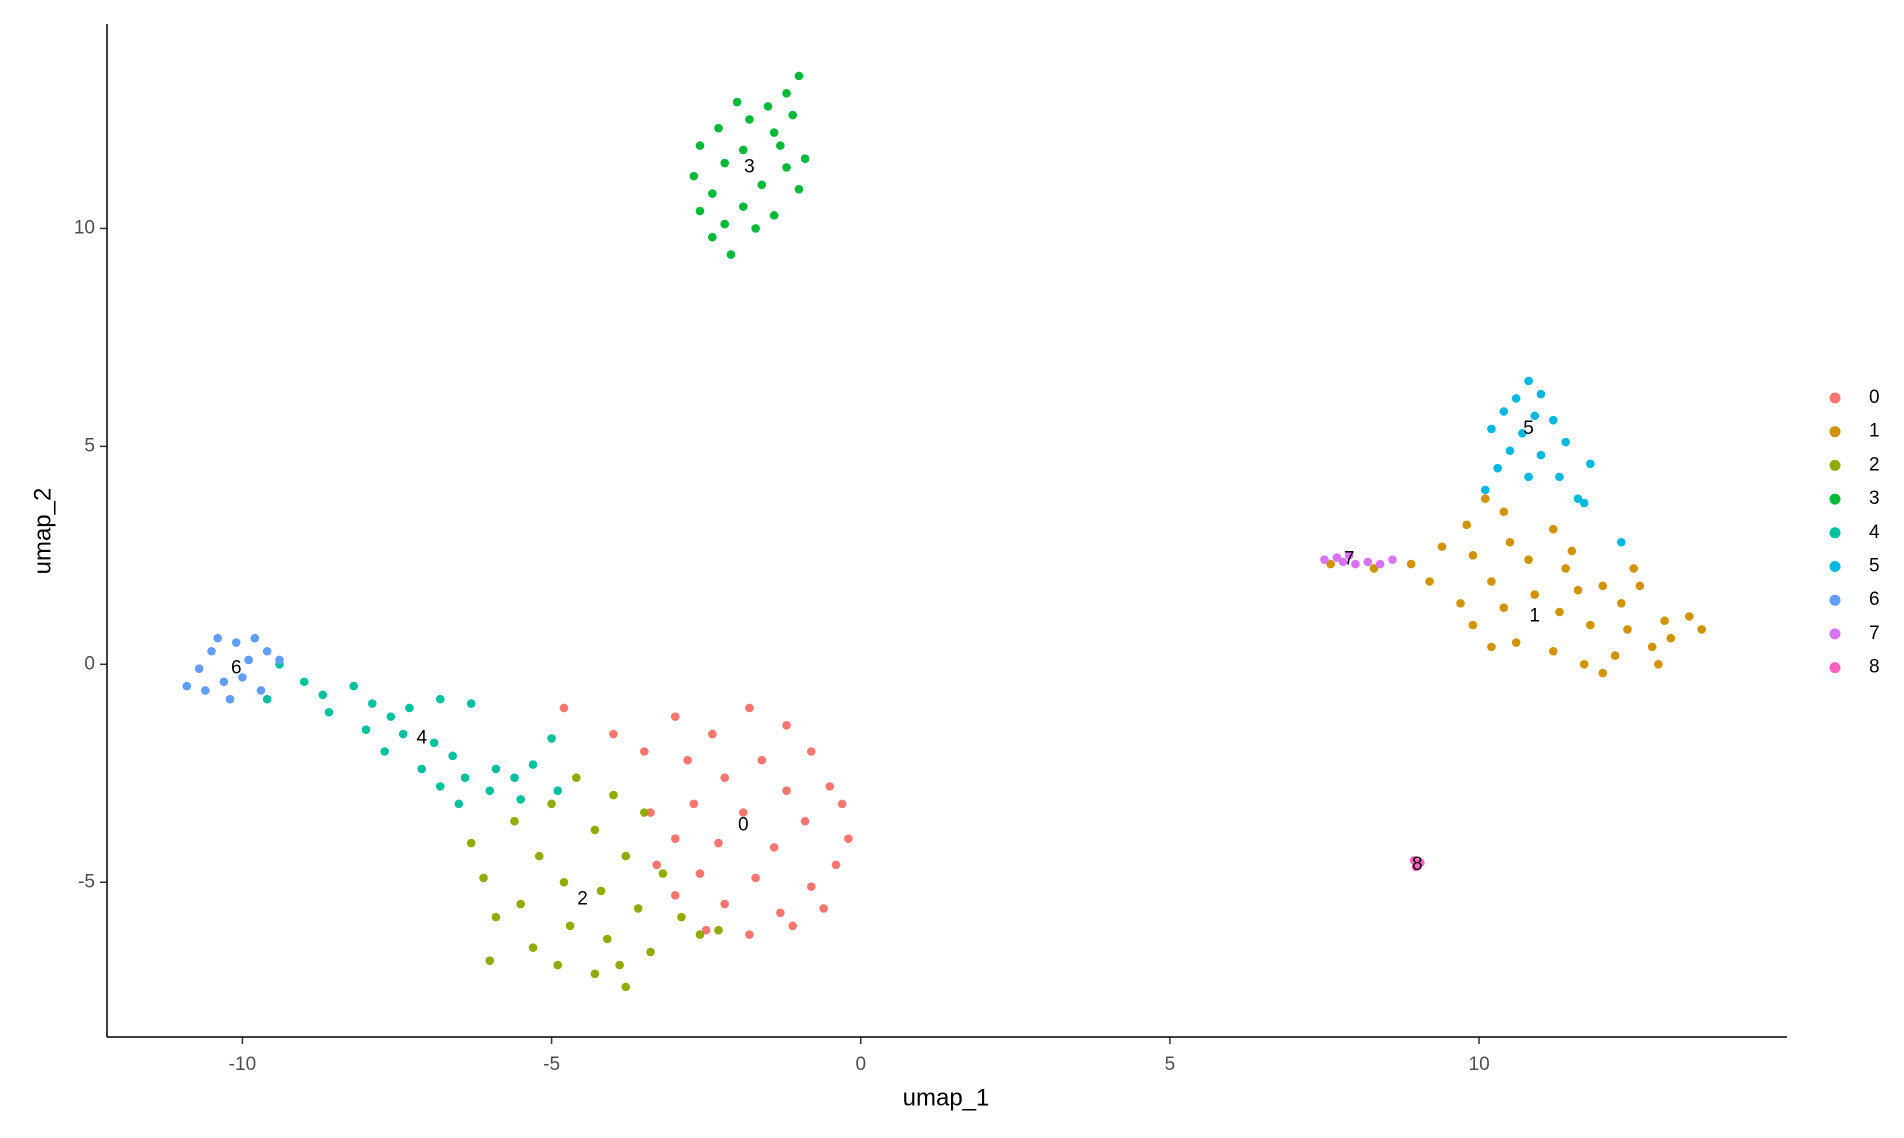 This screenshot has width=1904, height=1138. Describe the element at coordinates (1874, 566) in the screenshot. I see `legend-label: 5` at that location.